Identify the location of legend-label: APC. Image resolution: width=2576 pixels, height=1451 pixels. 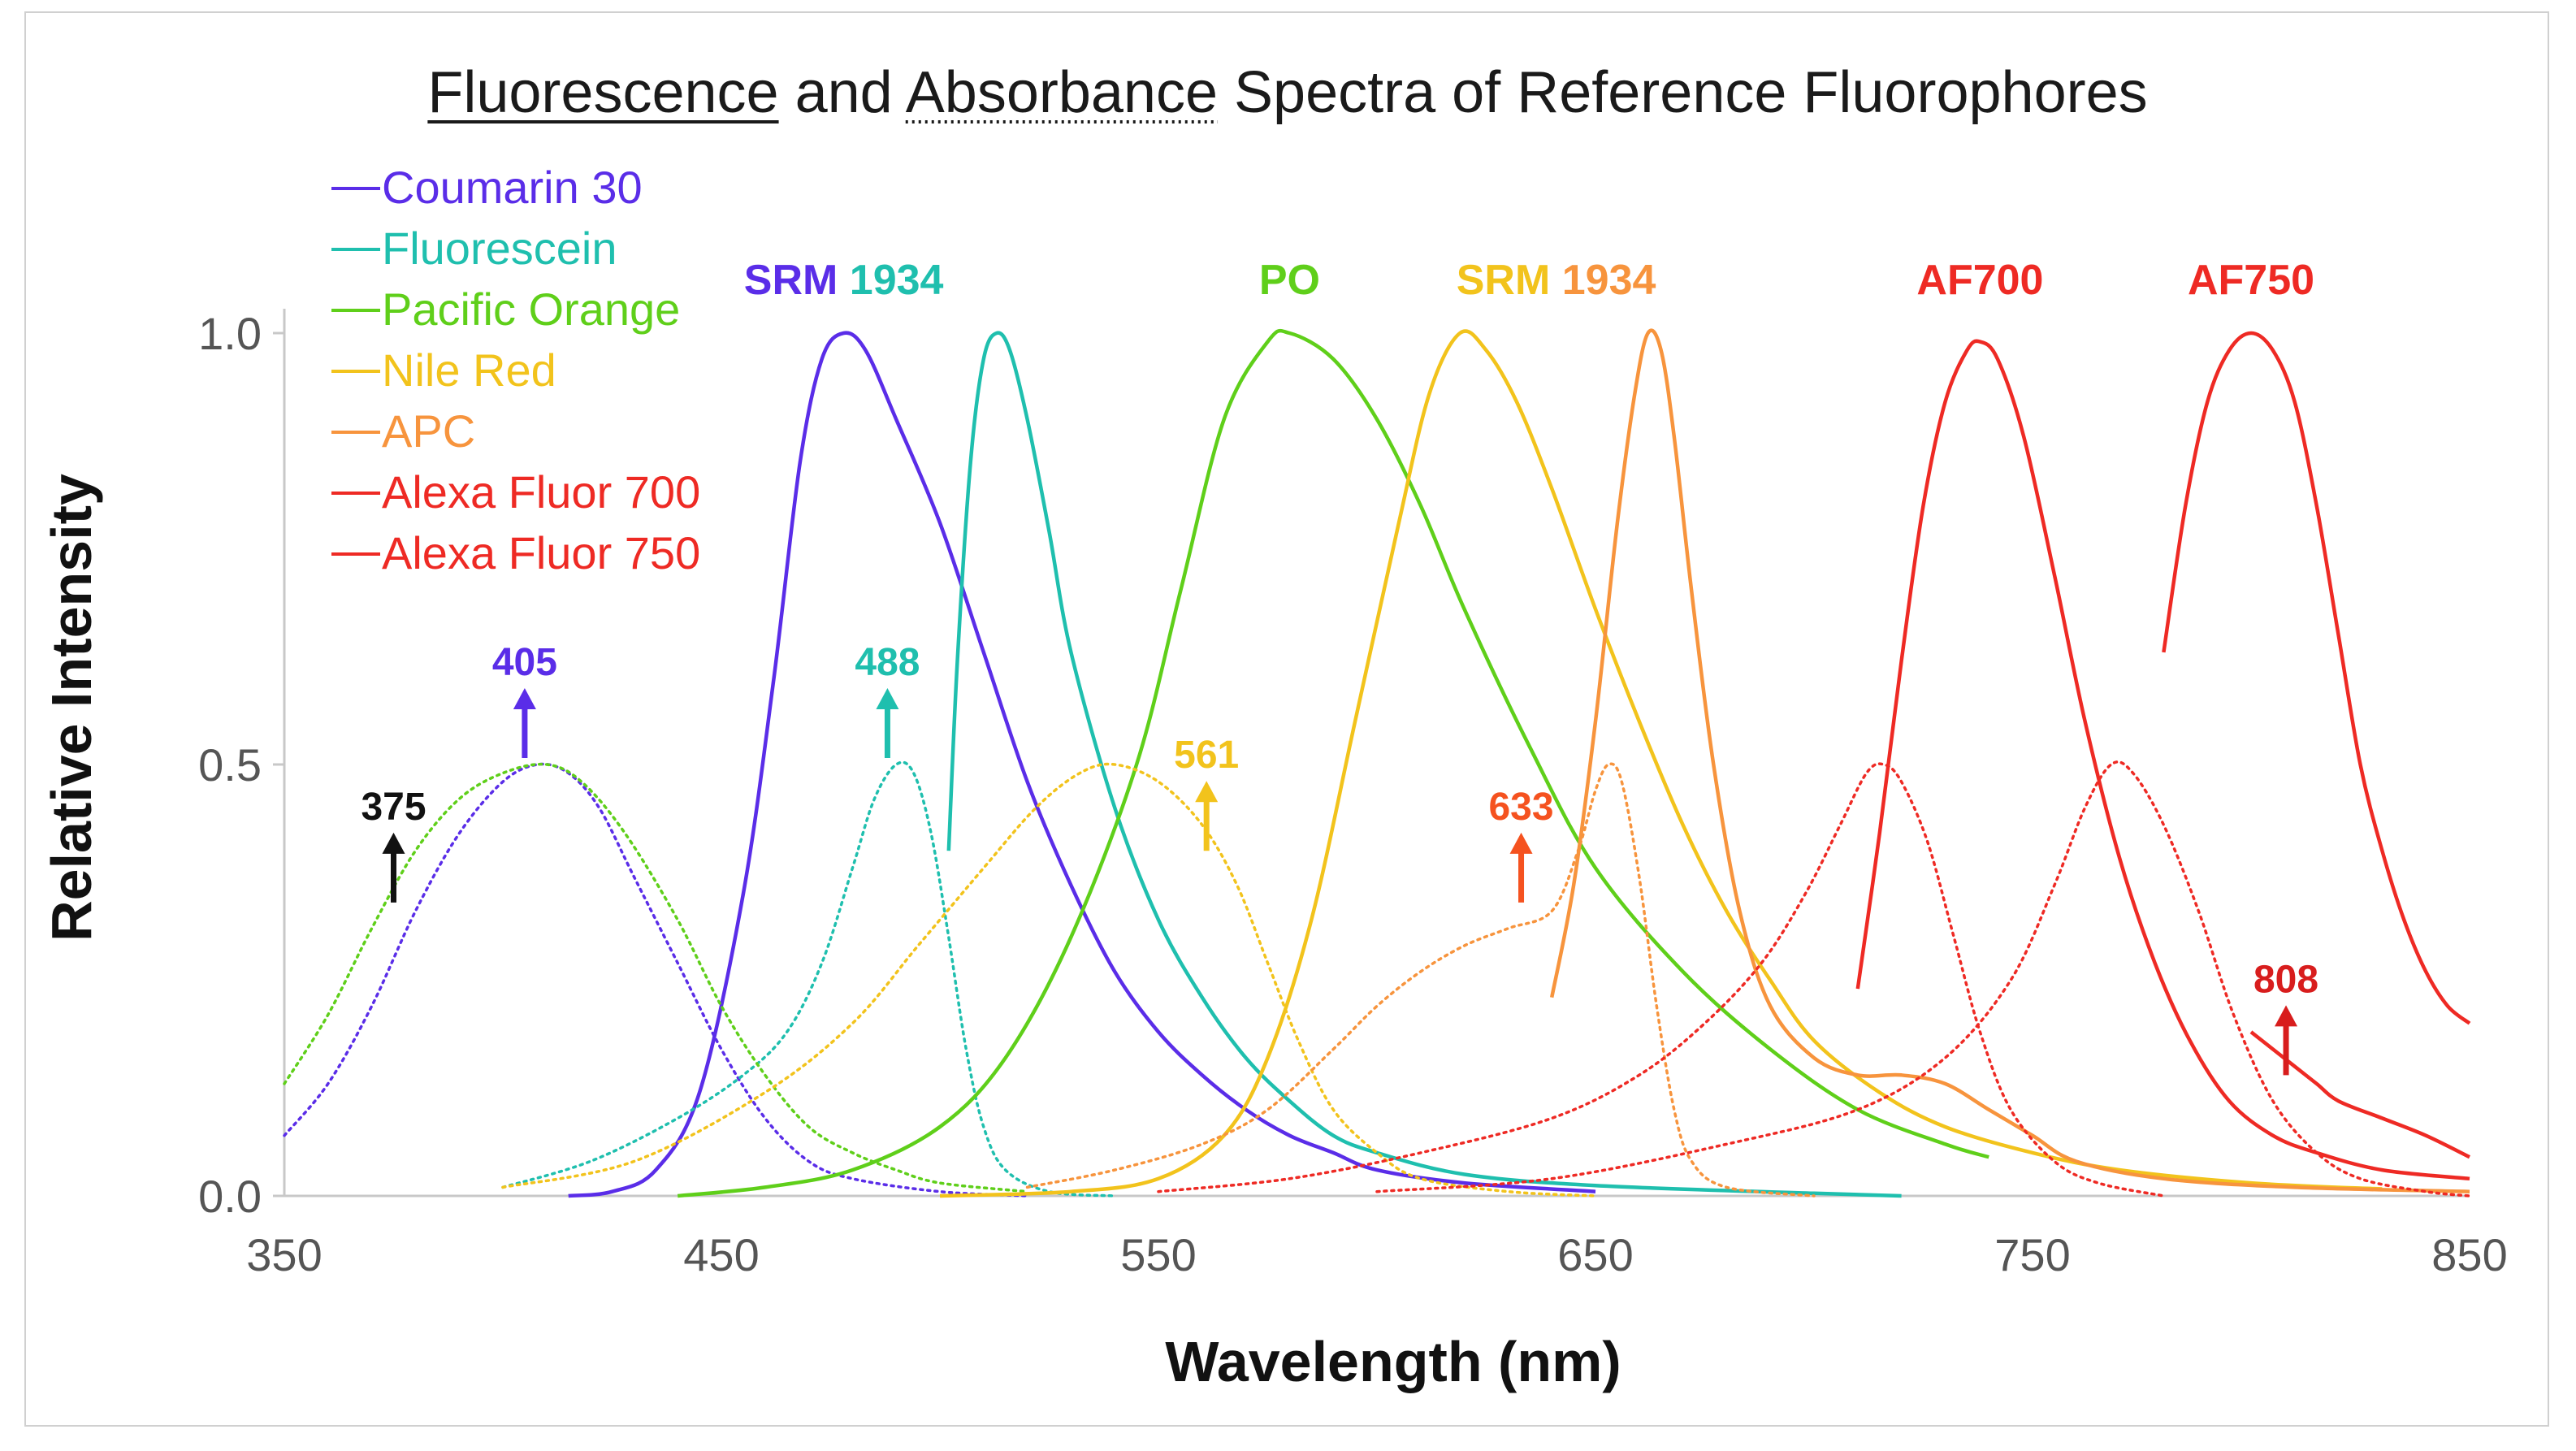
(428, 431).